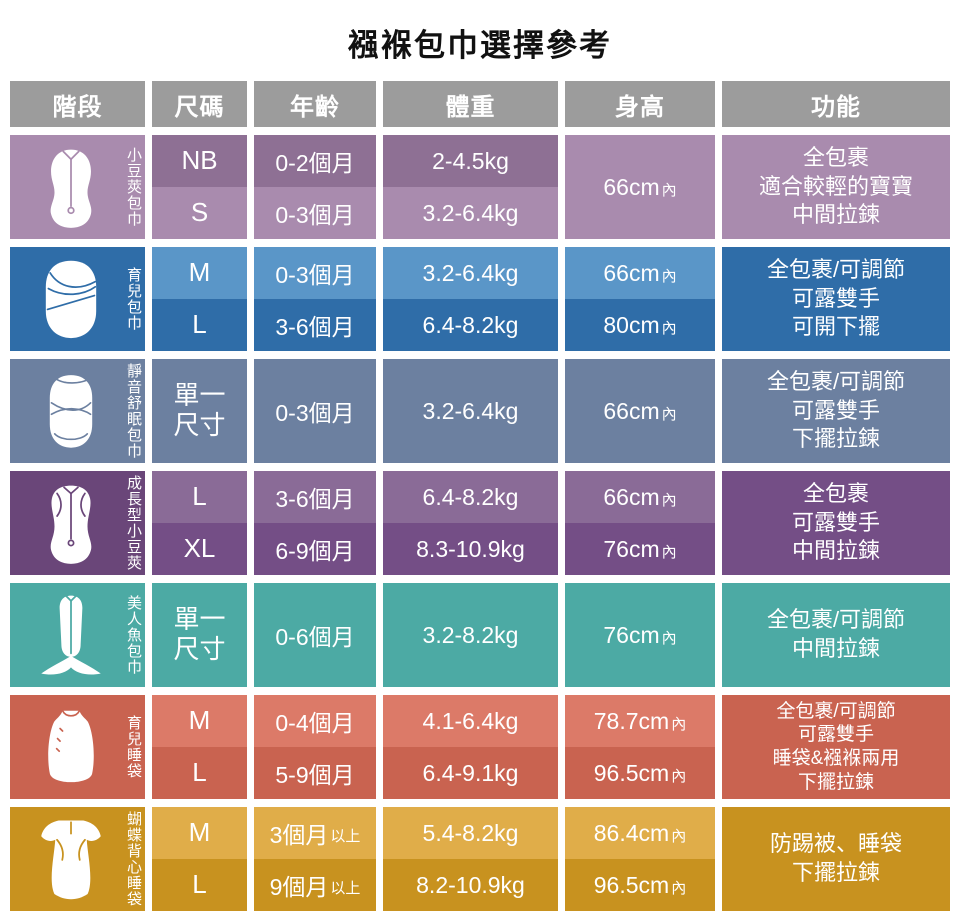  I want to click on product-name: 育兒包巾, so click(133, 299).